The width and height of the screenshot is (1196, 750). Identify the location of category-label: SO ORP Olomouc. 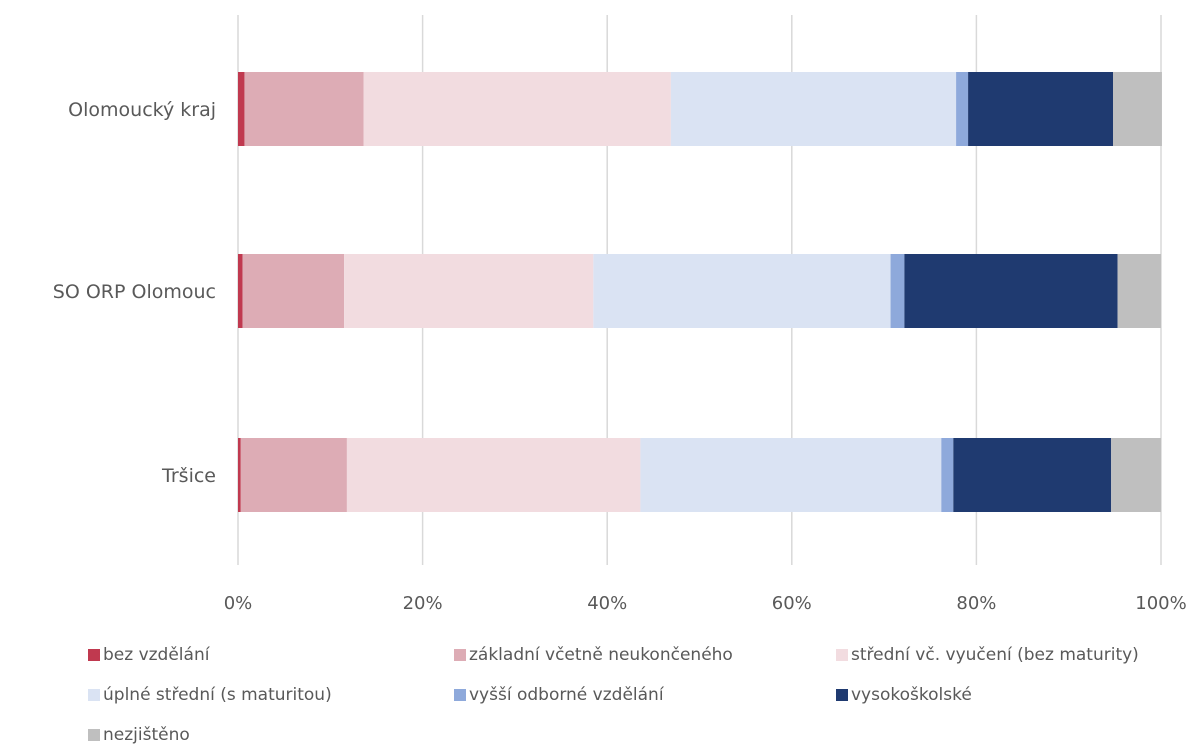
(134, 292).